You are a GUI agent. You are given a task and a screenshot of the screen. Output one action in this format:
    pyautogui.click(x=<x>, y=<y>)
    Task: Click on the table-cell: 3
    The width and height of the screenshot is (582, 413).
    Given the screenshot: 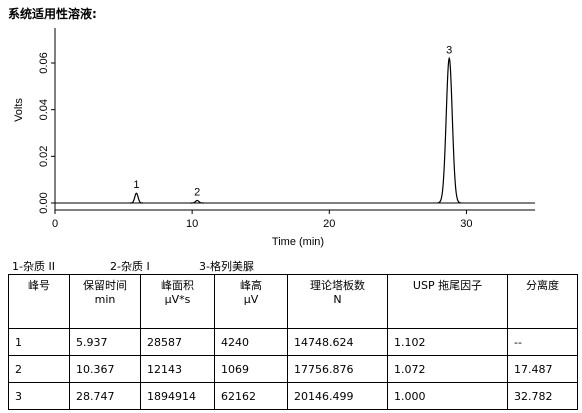 What is the action you would take?
    pyautogui.click(x=39, y=396)
    